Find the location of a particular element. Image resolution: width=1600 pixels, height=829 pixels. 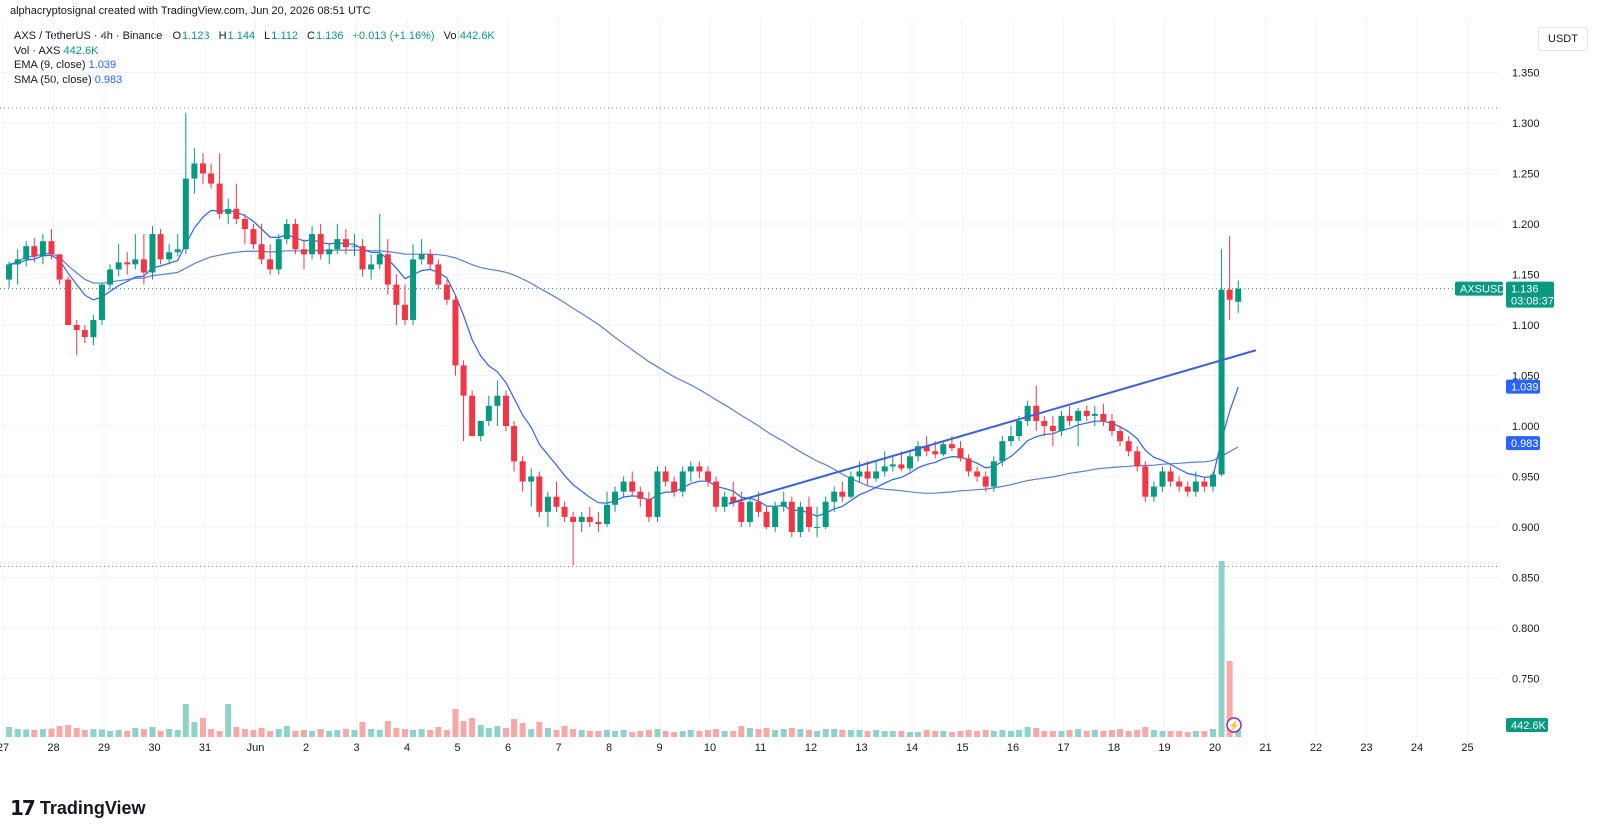

ema-study-label: EMA (9, close) is located at coordinates (50, 65).